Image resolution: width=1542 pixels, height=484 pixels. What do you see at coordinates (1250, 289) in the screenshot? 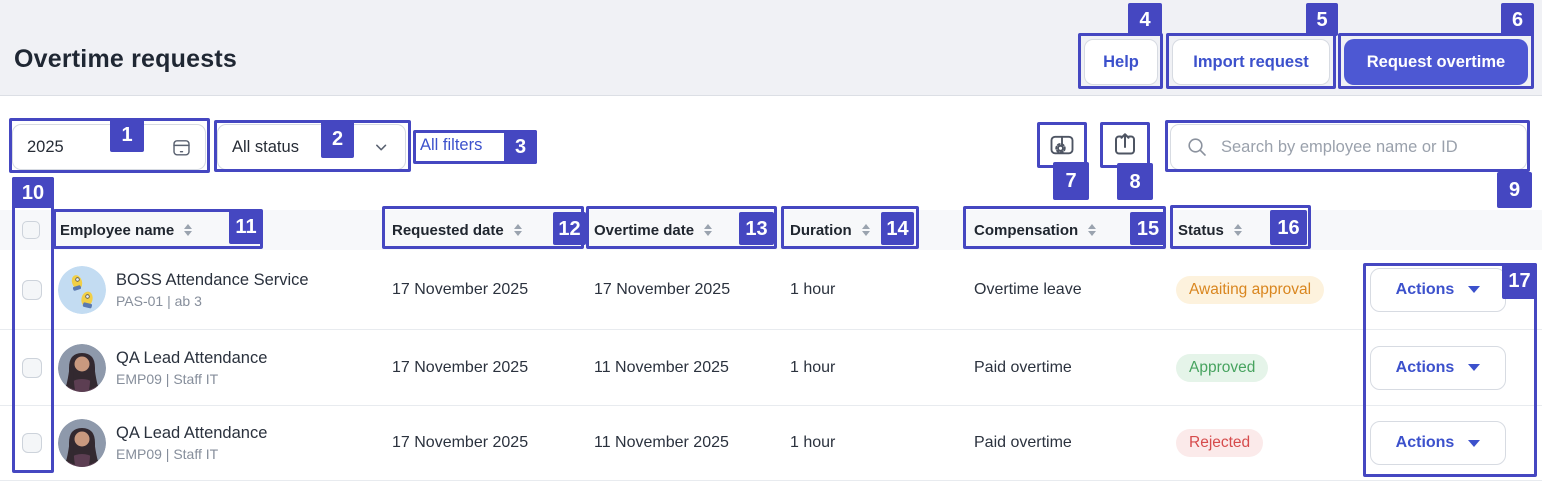
I see `status-badge: Awaiting approval` at bounding box center [1250, 289].